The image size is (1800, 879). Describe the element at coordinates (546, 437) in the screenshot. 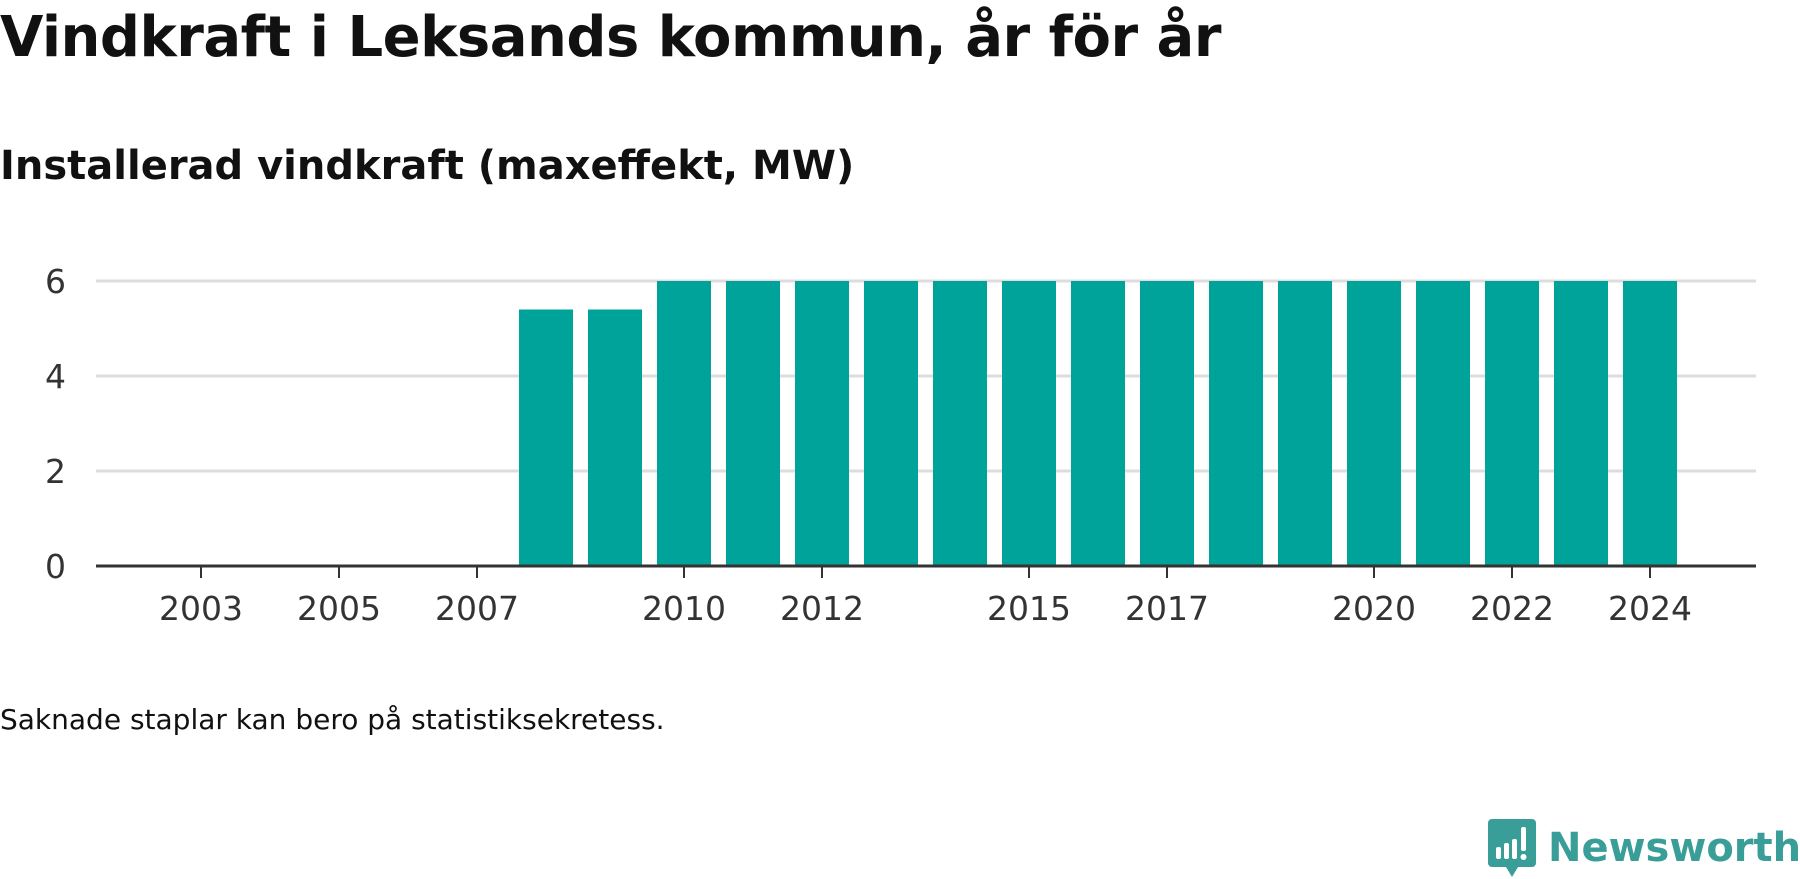

I see `bar-2008` at that location.